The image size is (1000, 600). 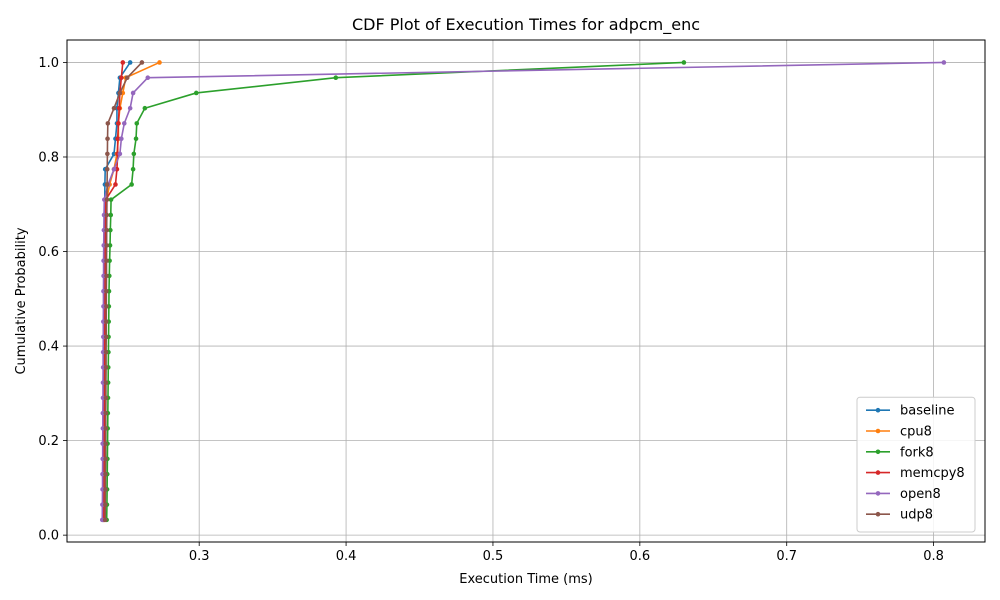 I want to click on legend-item-cpu8: cpu8, so click(x=899, y=432).